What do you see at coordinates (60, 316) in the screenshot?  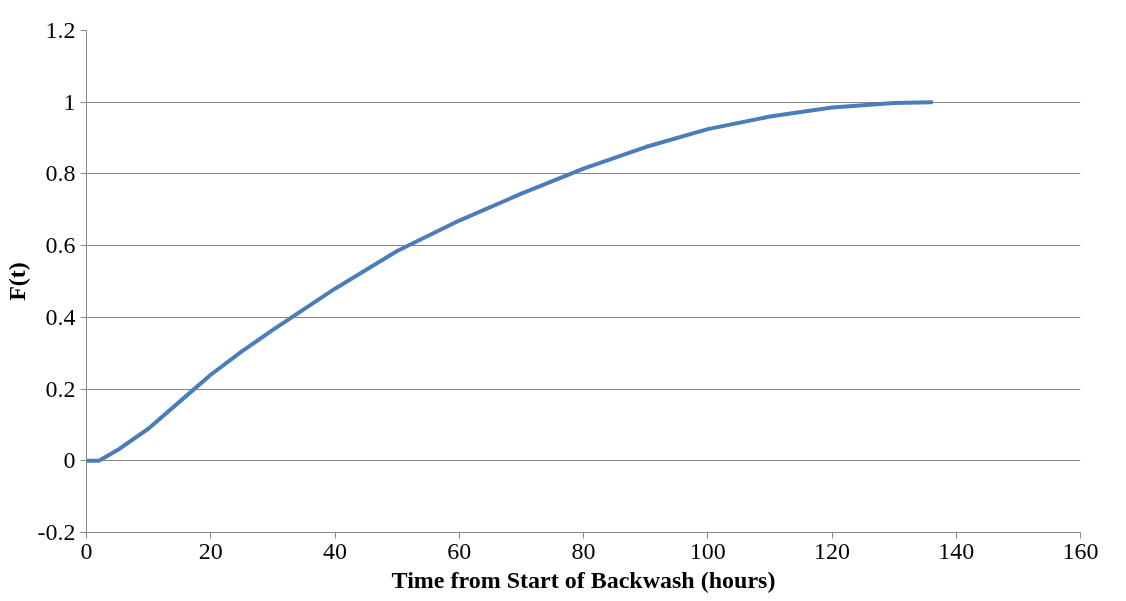 I see `y-tick-label: 0.4` at bounding box center [60, 316].